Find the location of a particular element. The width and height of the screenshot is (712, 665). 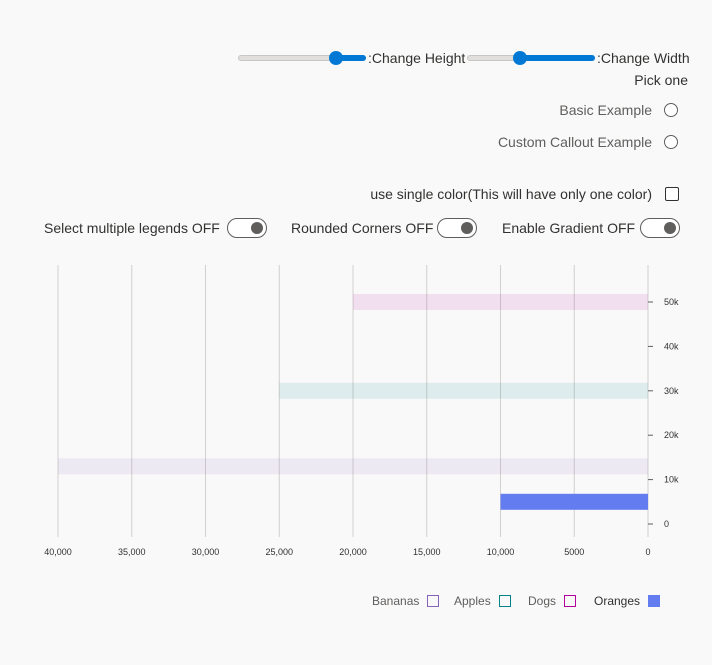

single-color-checkbox is located at coordinates (672, 194).